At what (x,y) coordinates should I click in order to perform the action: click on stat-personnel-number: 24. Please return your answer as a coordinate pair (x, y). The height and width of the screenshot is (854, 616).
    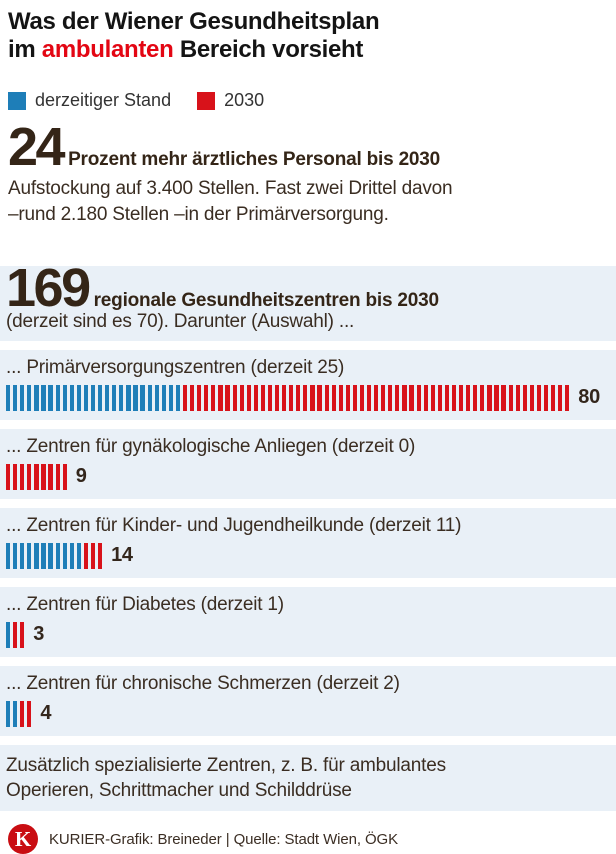
    Looking at the image, I should click on (37, 147).